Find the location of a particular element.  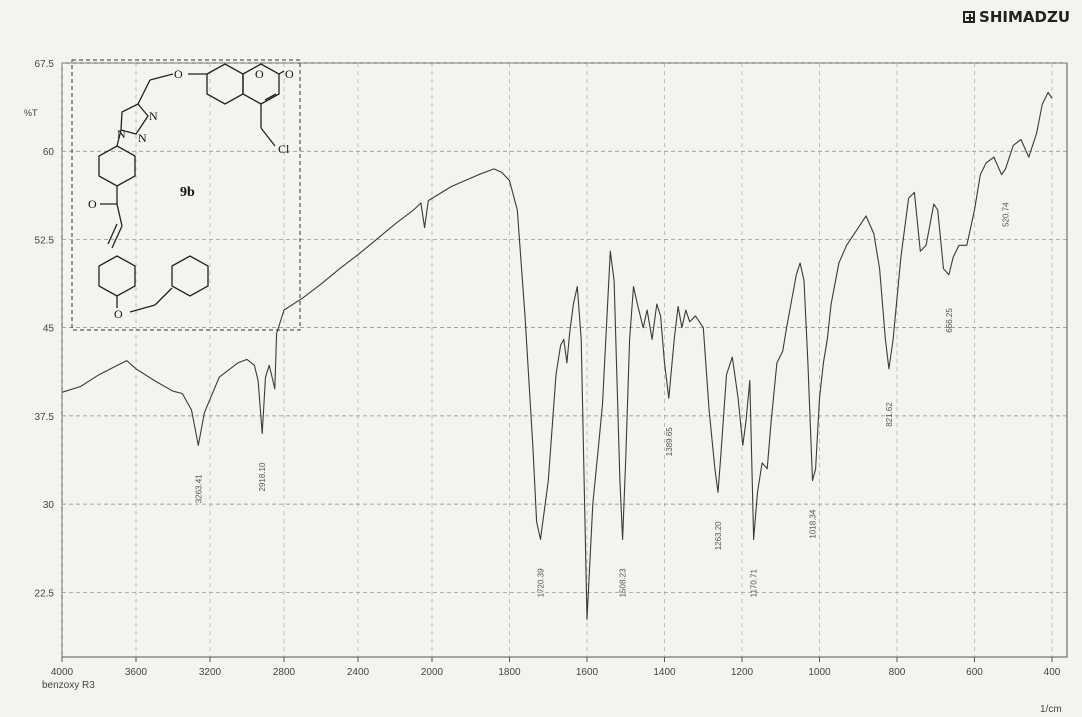

peak-label: 1389.65 is located at coordinates (669, 441).